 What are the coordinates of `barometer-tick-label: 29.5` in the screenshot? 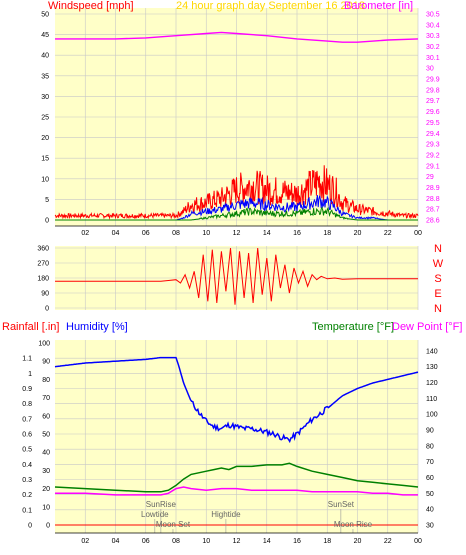 It's located at (433, 123).